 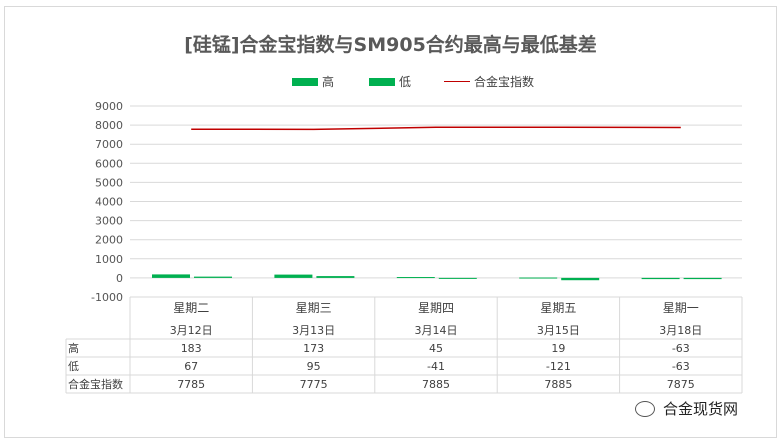 I want to click on table-row-header-0: 高, so click(x=73, y=348).